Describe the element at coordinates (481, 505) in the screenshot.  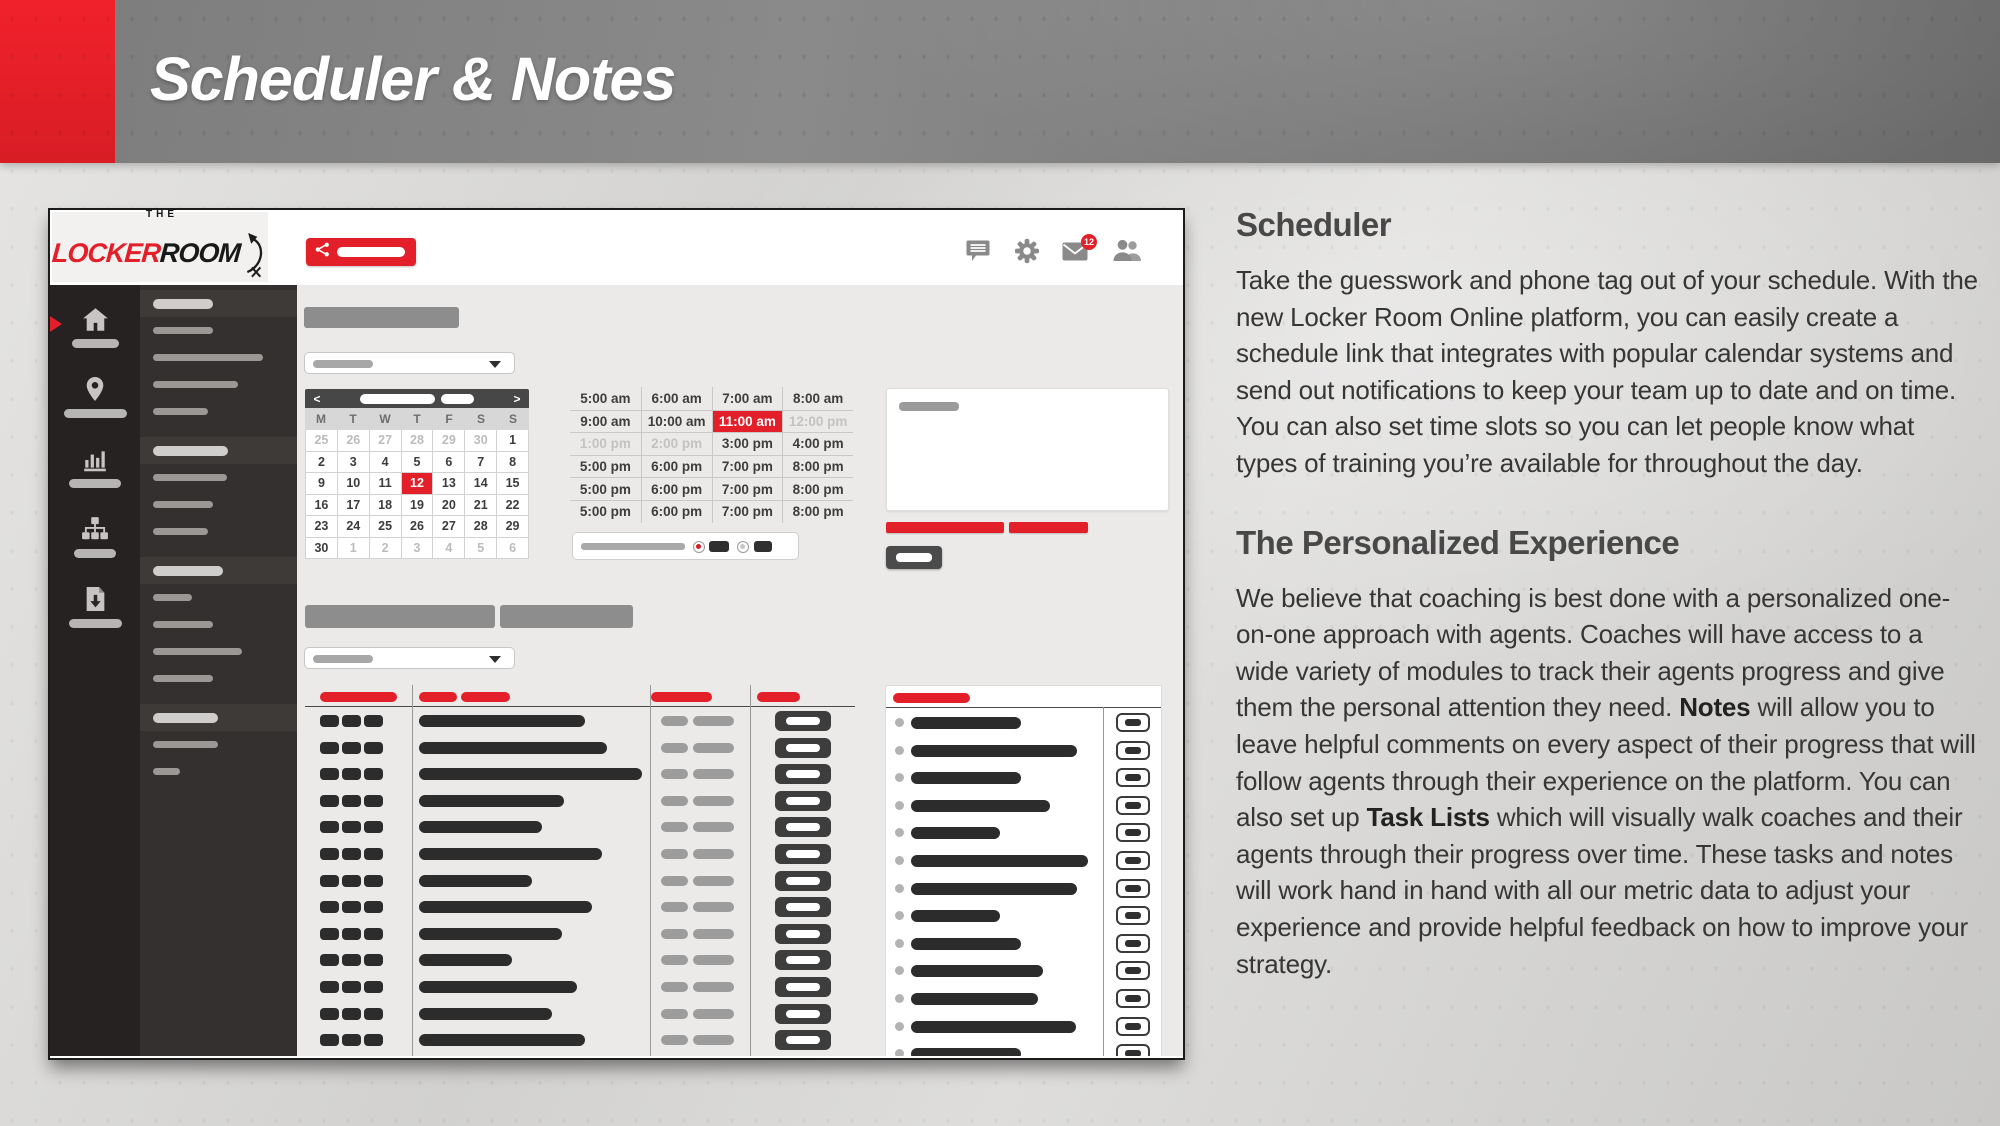
I see `calendar-date-cell: 21` at that location.